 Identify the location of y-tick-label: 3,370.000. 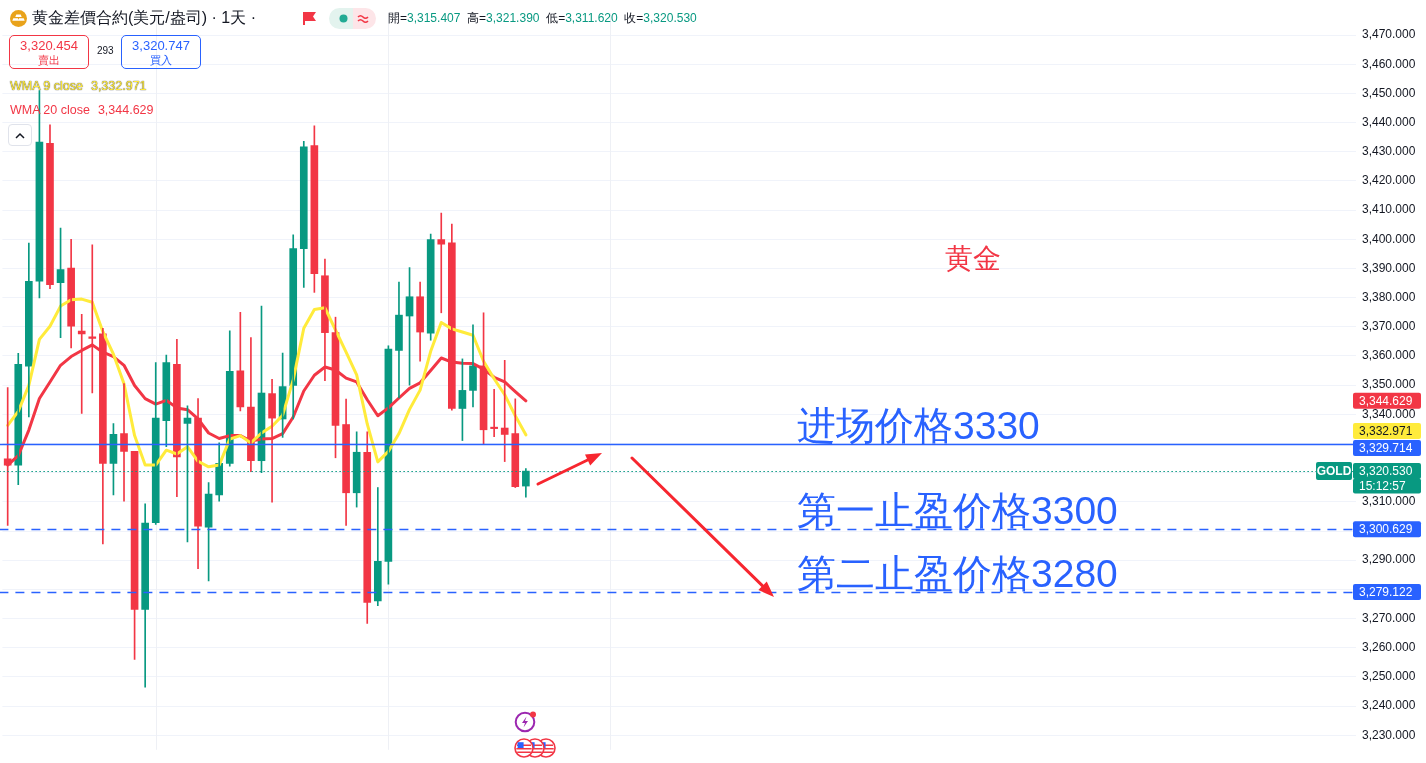
(1389, 326).